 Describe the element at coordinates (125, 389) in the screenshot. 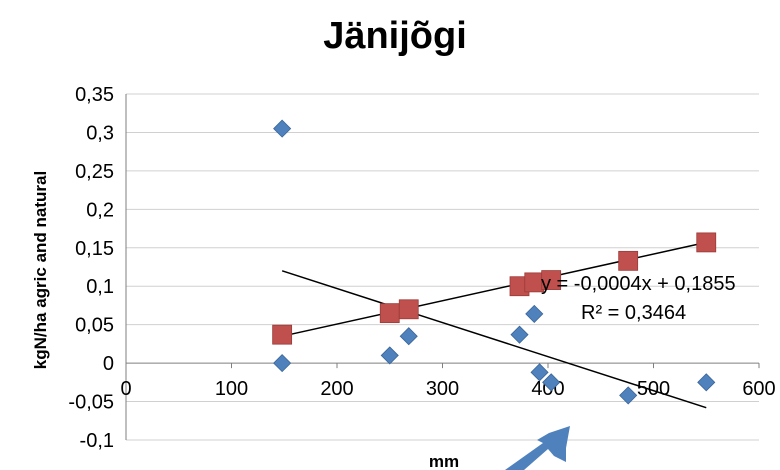

I see `x-tick-label: 0` at that location.